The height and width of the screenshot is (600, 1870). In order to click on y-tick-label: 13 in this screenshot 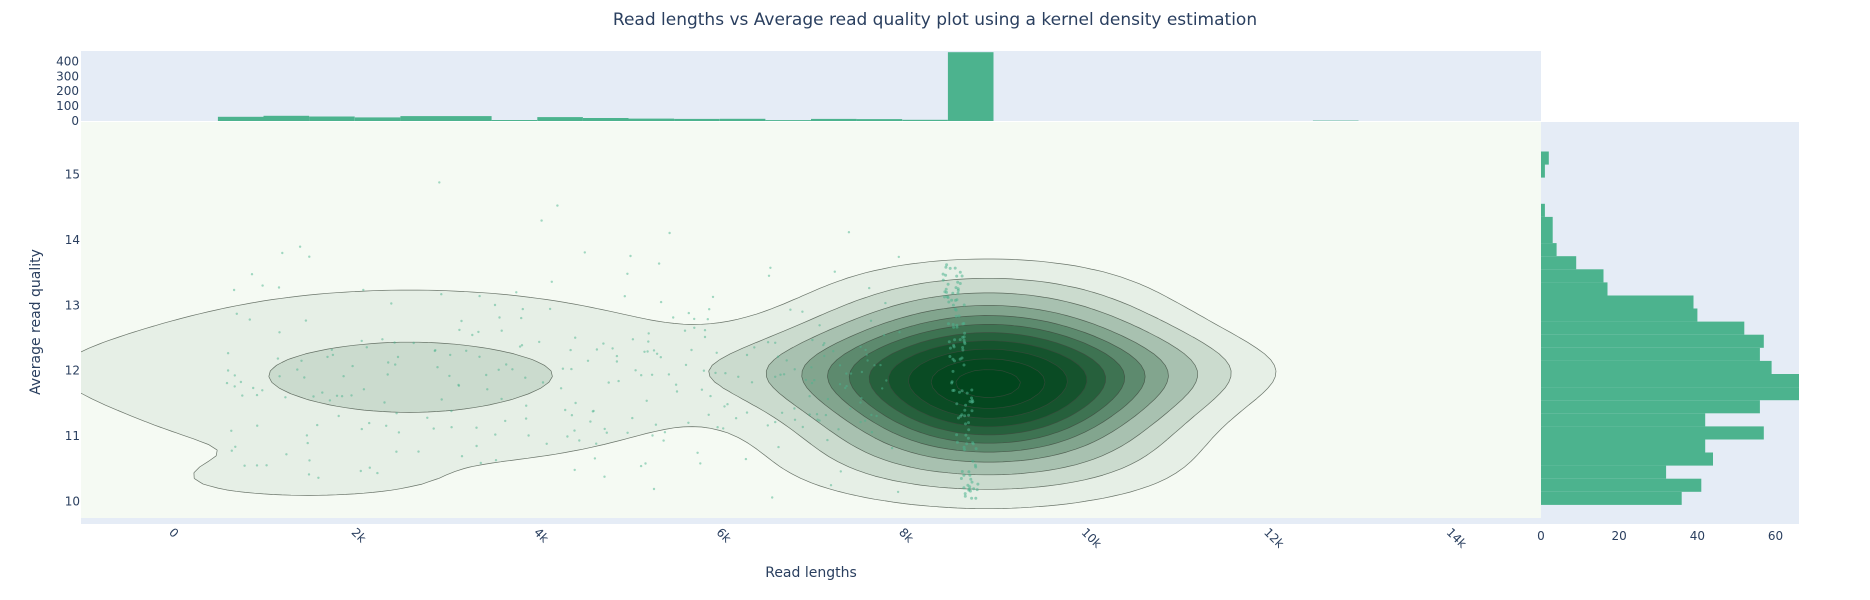, I will do `click(72, 305)`.